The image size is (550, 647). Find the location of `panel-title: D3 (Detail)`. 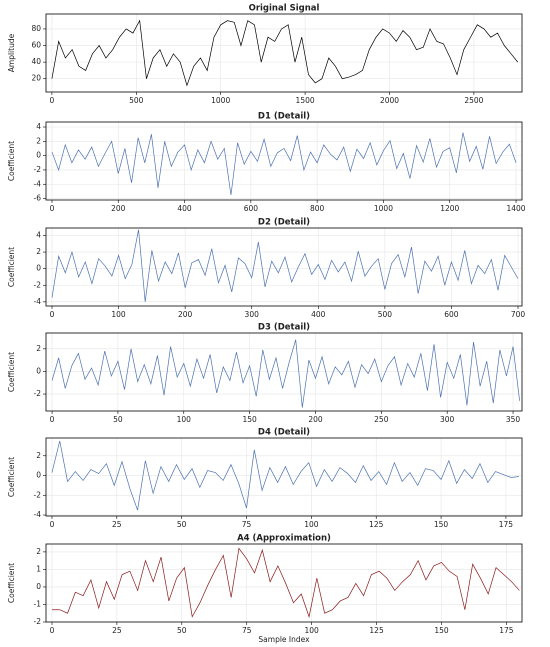

panel-title: D3 (Detail) is located at coordinates (284, 328).